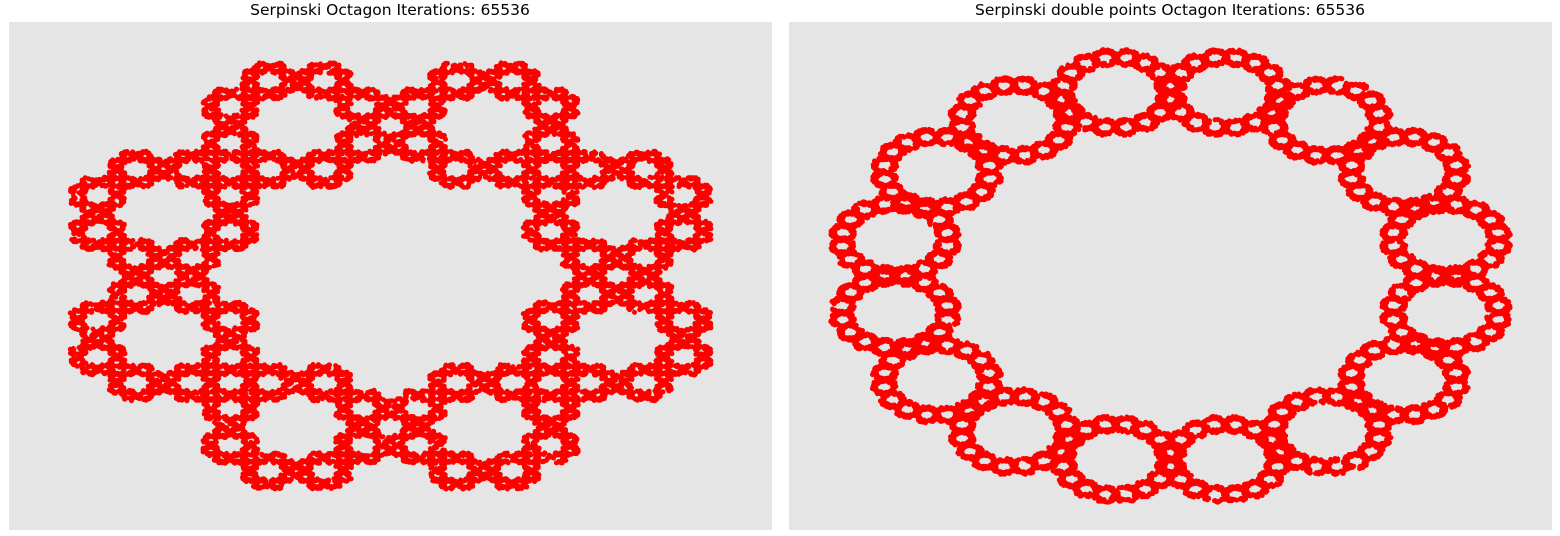 Image resolution: width=1560 pixels, height=536 pixels. Describe the element at coordinates (390, 11) in the screenshot. I see `chart-title: Serpinski Octagon Iterations: 65536` at that location.